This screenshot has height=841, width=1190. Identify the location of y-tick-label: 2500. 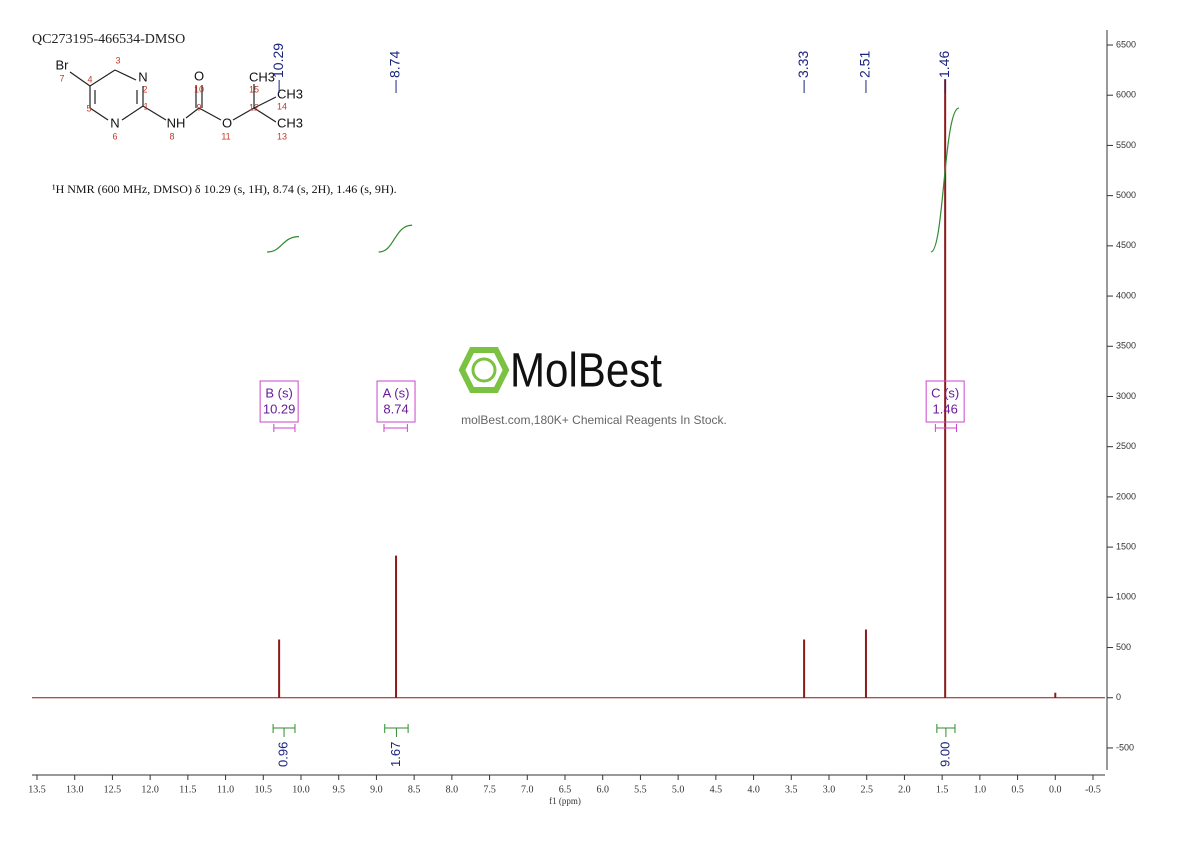
(1126, 446).